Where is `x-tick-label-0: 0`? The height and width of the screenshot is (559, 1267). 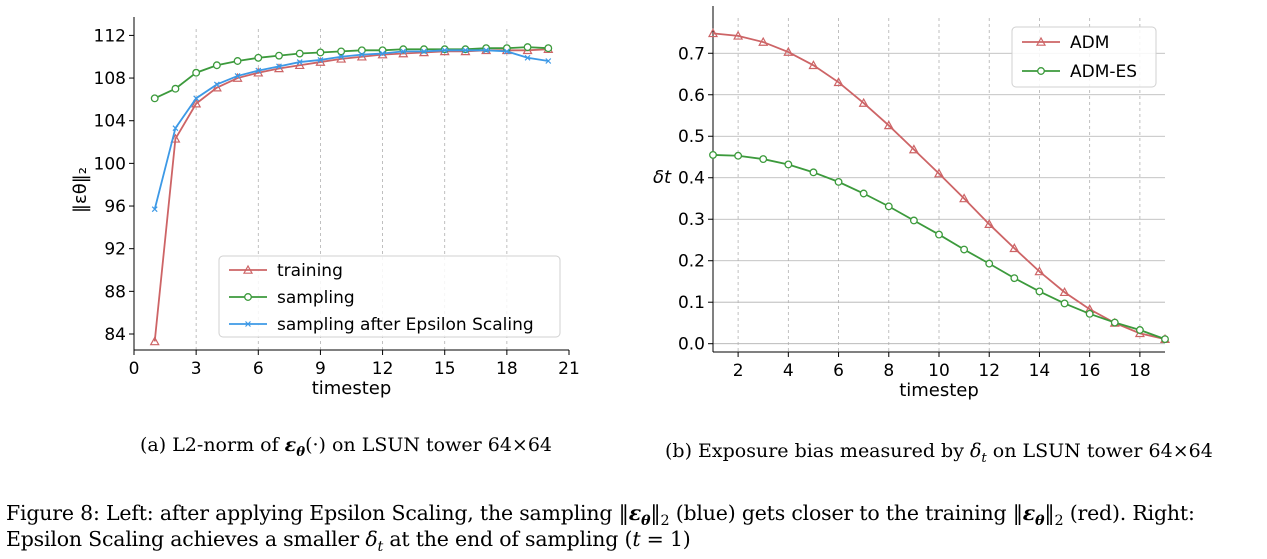
x-tick-label-0: 0 is located at coordinates (134, 369).